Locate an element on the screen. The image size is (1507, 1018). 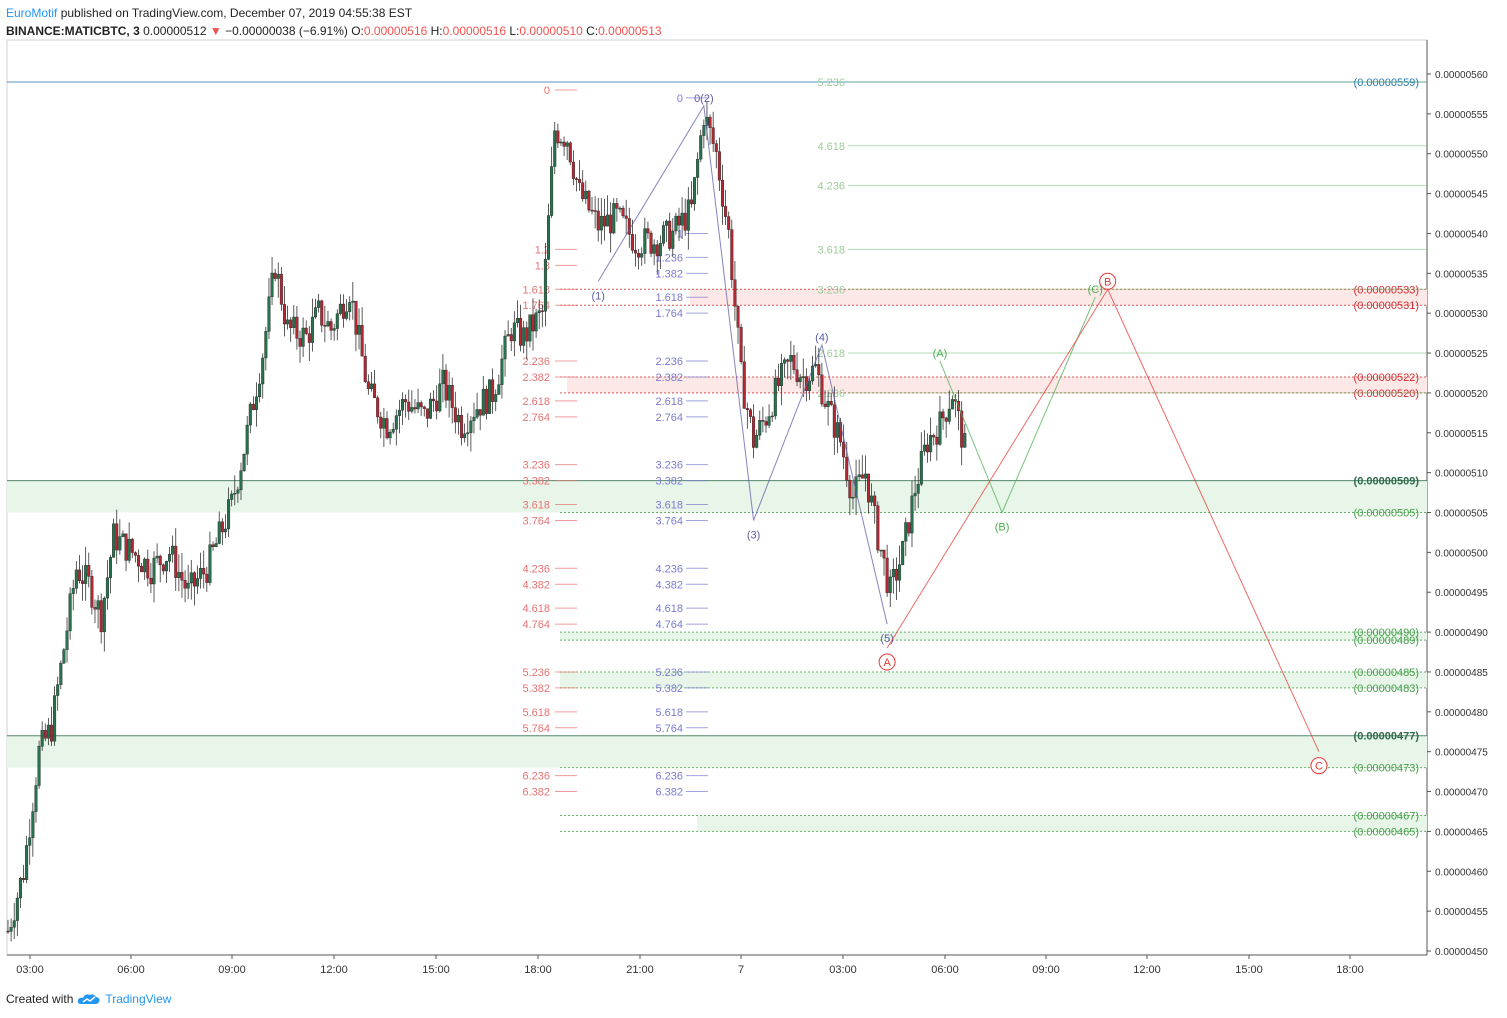
y-tick-label: 0.00000555 is located at coordinates (1461, 115).